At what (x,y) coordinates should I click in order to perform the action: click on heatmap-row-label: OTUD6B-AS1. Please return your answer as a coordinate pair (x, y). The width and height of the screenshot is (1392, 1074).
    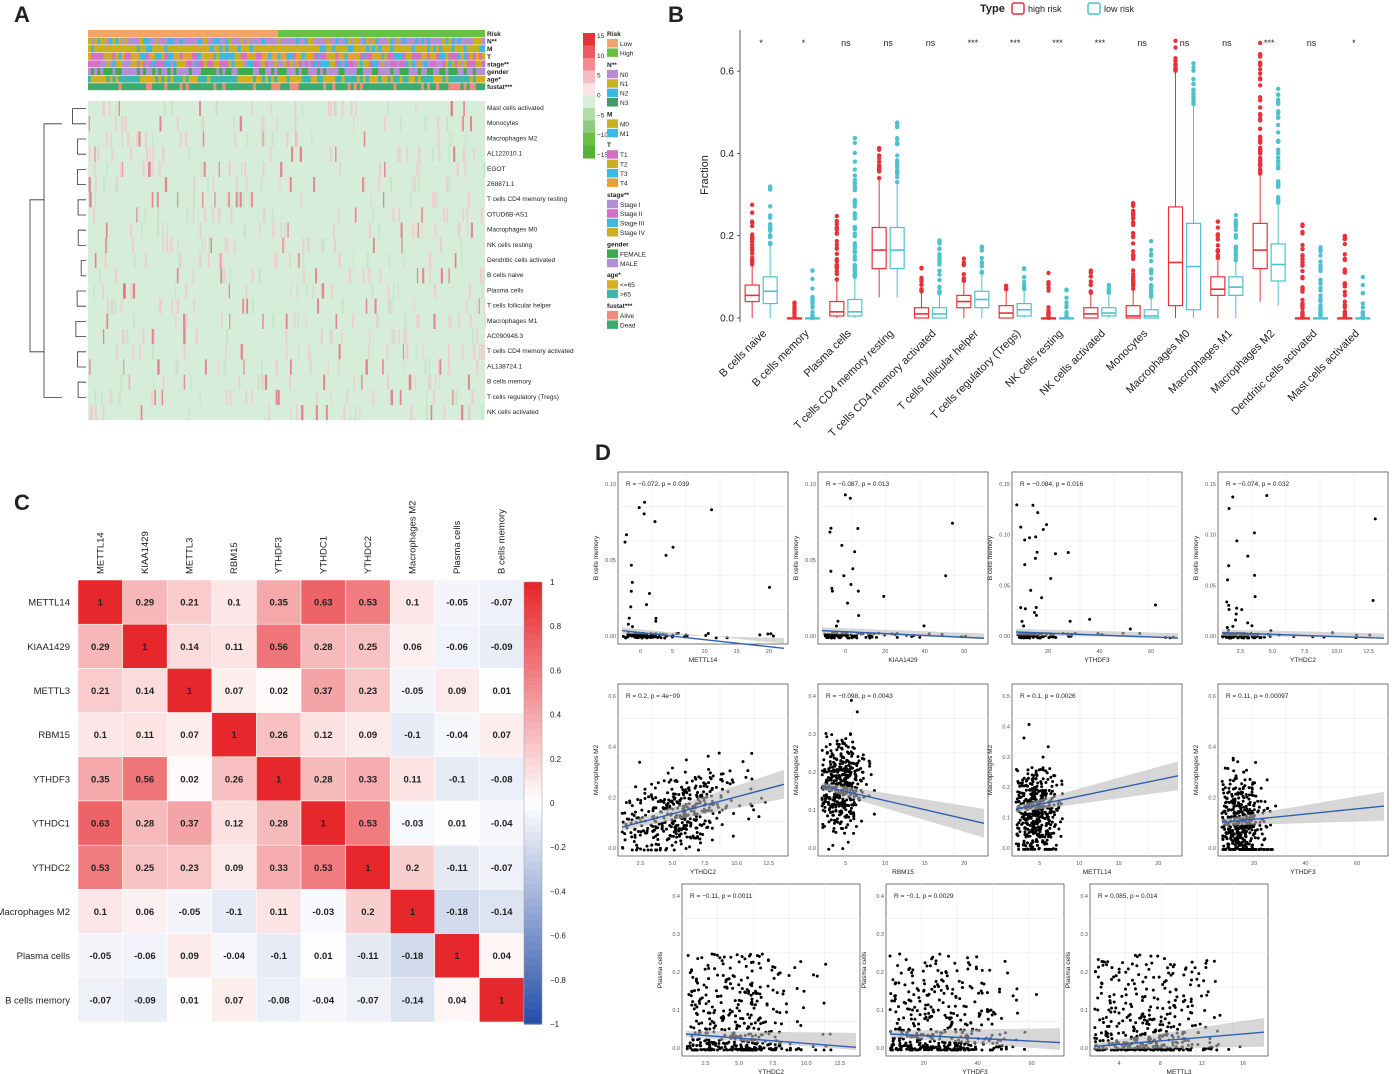
    Looking at the image, I should click on (507, 214).